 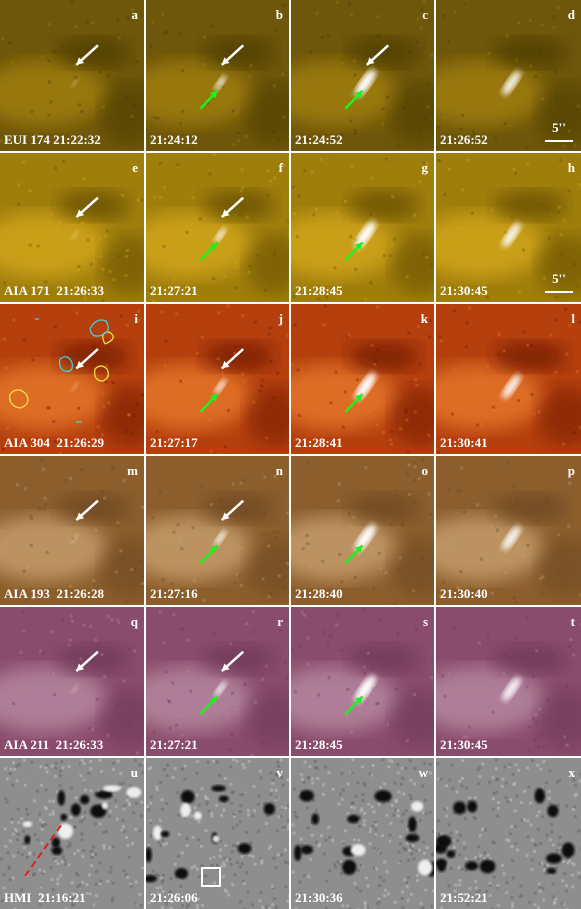 I want to click on panel: d21:26:525'', so click(x=508, y=75).